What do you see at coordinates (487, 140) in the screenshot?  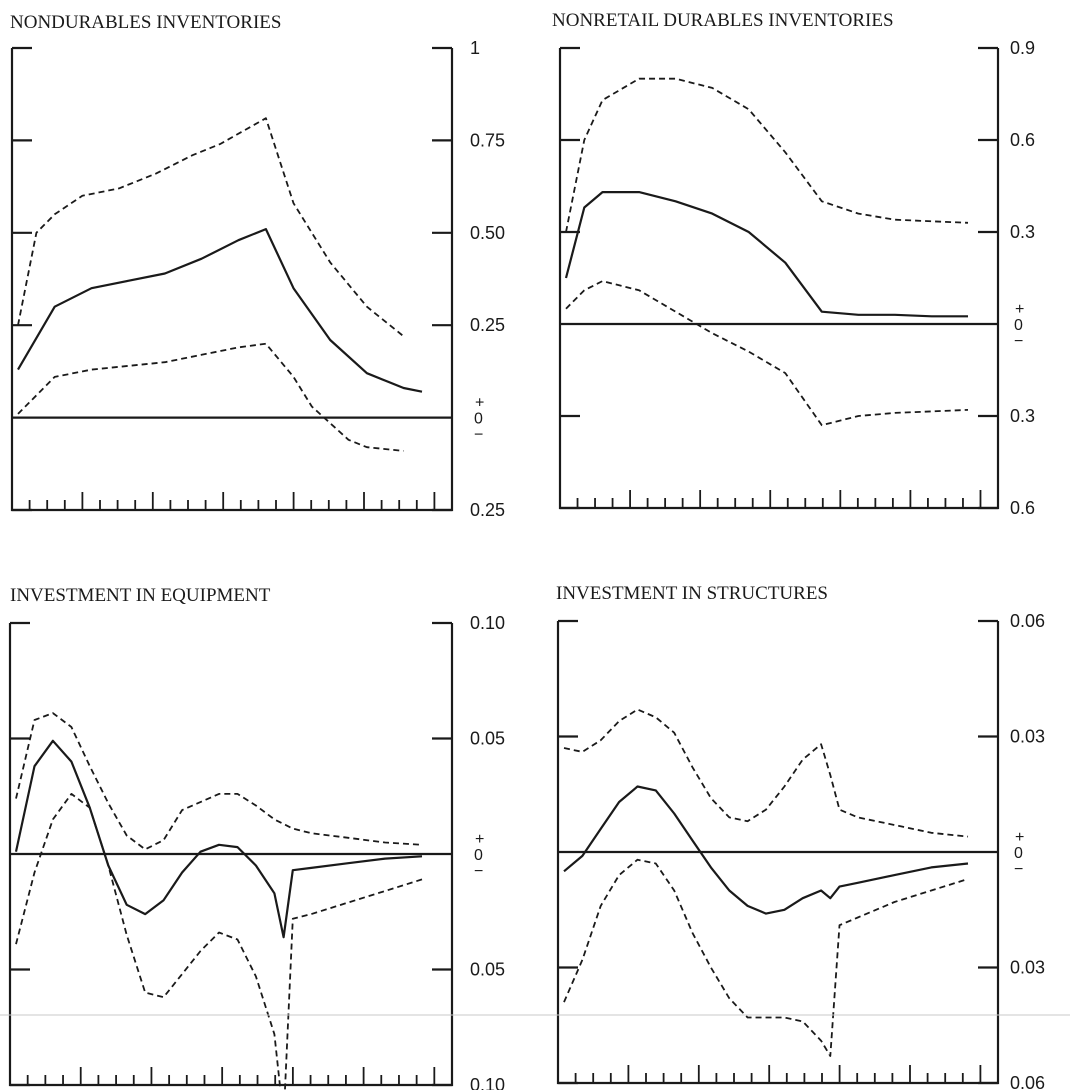 I see `y-tick-label: 0.75` at bounding box center [487, 140].